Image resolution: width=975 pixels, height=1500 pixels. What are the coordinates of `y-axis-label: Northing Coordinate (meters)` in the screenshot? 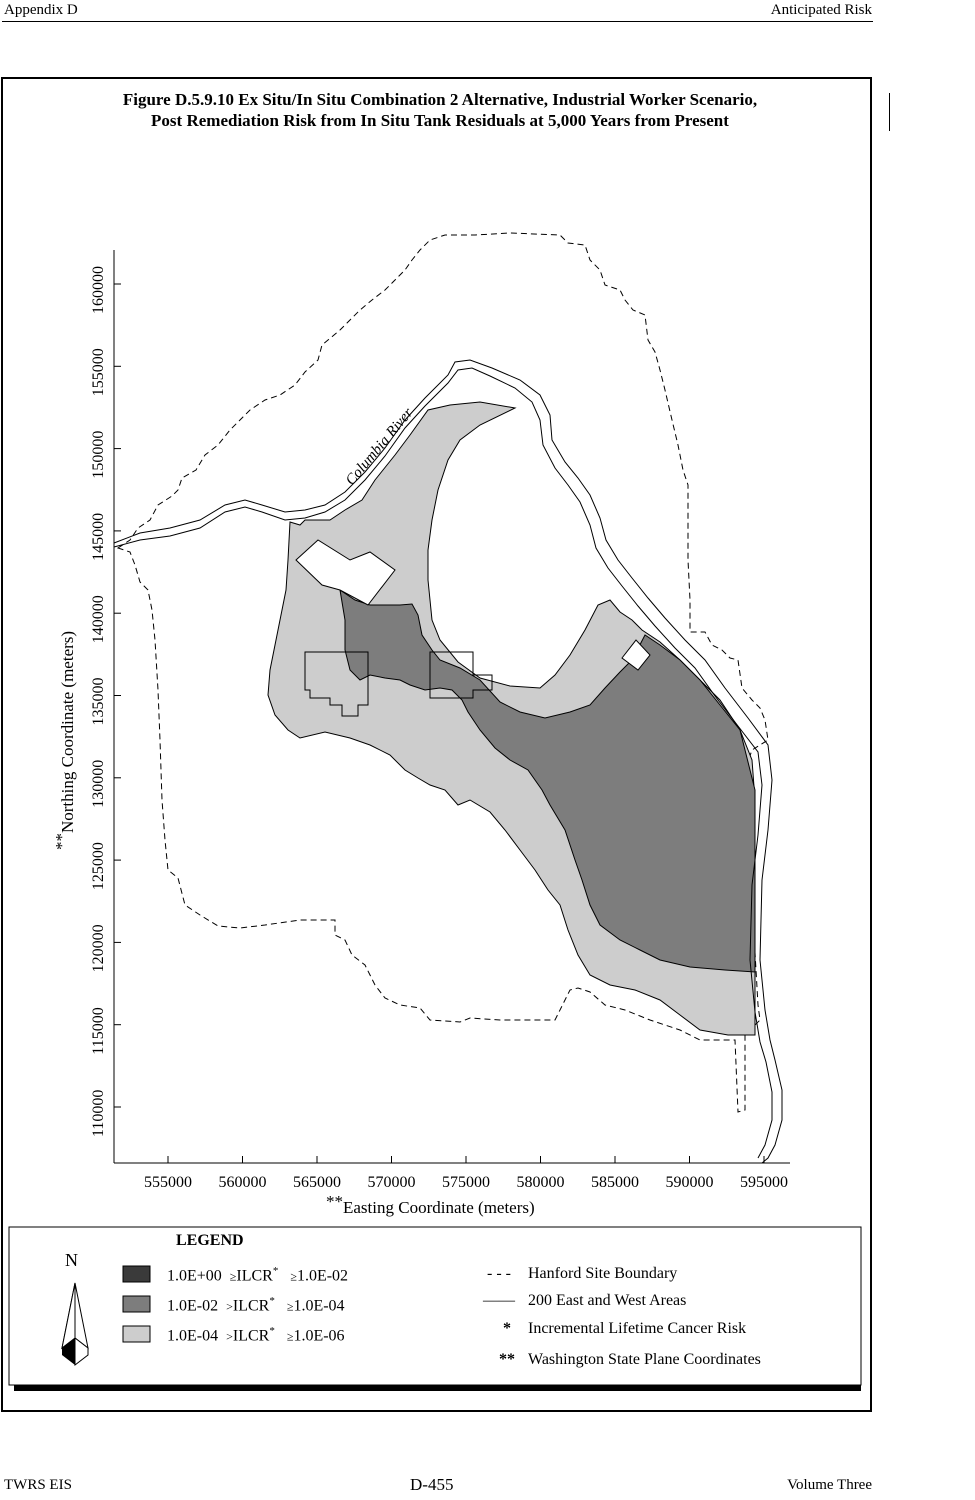 It's located at (67, 732).